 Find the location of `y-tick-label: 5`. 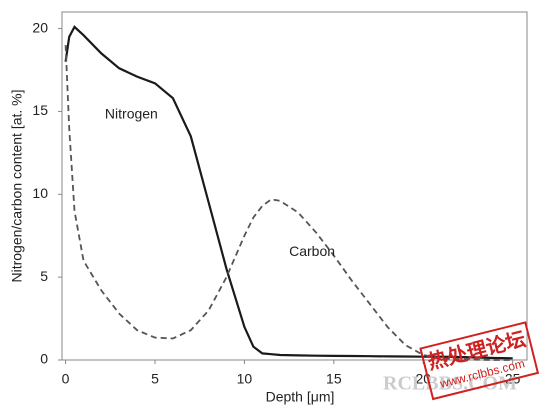

y-tick-label: 5 is located at coordinates (44, 276).